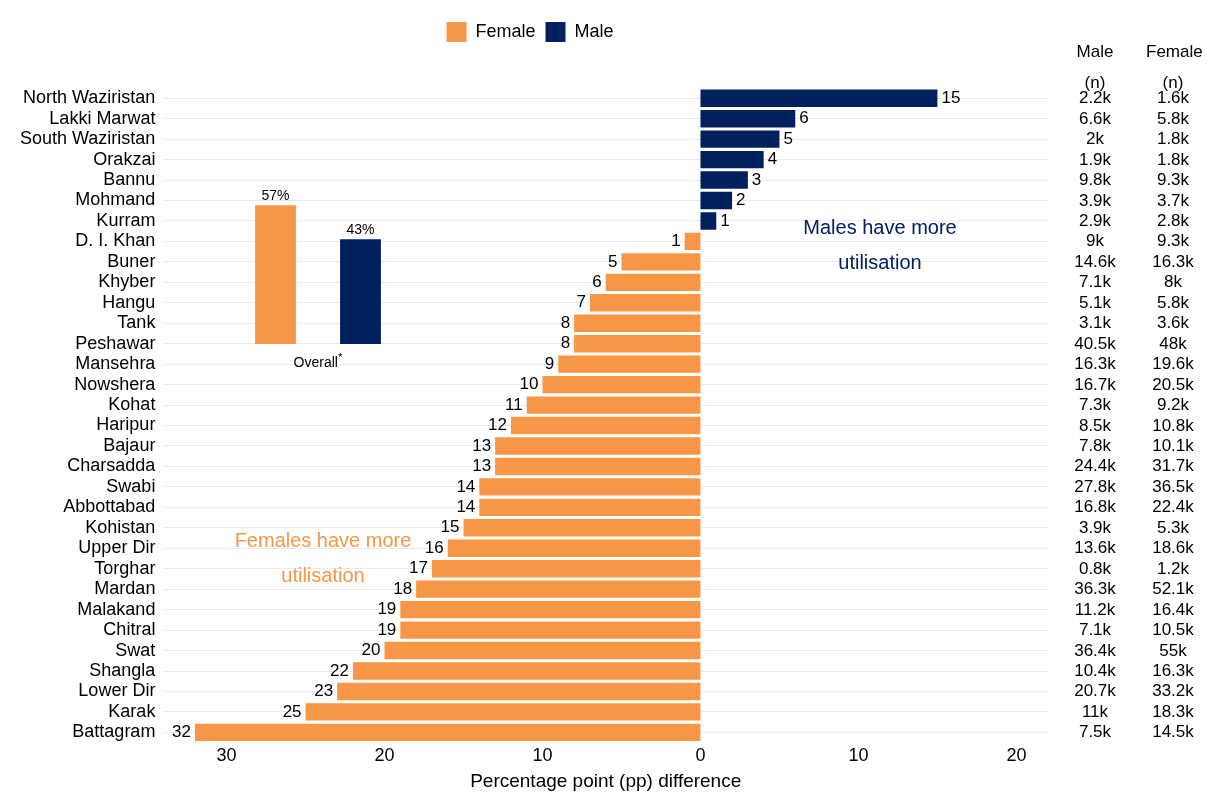  I want to click on legend-label: Female, so click(505, 30).